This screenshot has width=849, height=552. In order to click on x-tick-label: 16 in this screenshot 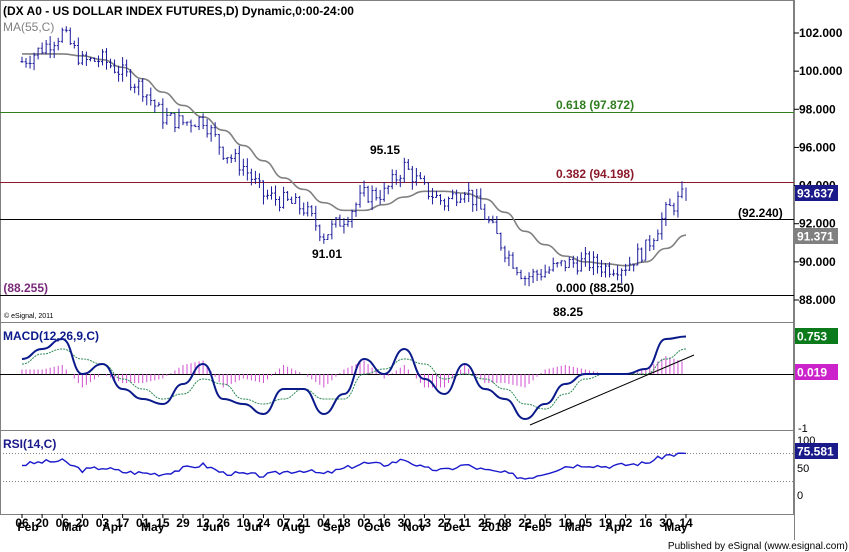, I will do `click(385, 523)`.